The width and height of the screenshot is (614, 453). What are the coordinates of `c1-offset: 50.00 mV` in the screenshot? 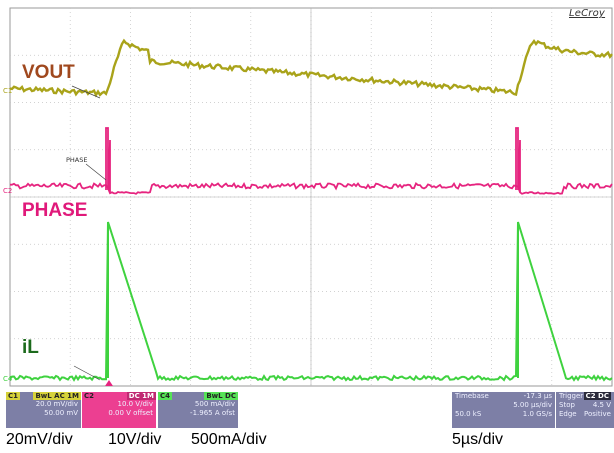 It's located at (43, 413).